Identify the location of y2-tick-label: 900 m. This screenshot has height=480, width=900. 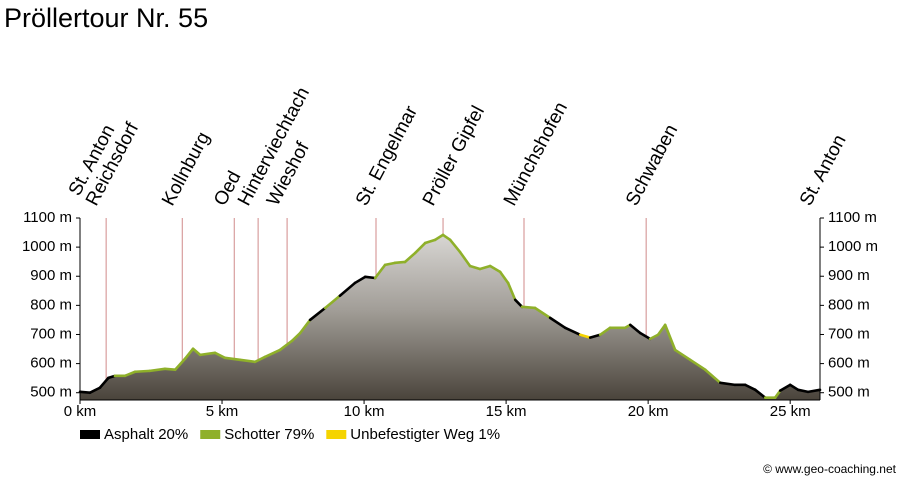
(849, 275).